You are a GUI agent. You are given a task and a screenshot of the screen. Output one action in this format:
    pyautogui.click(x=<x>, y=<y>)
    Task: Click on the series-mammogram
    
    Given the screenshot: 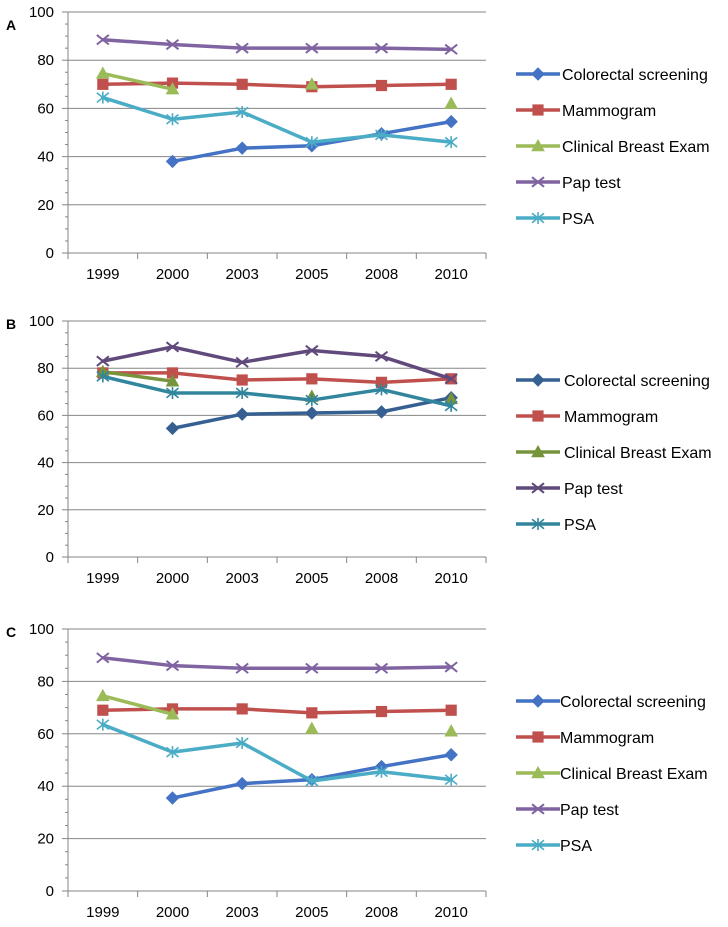 What is the action you would take?
    pyautogui.click(x=277, y=711)
    